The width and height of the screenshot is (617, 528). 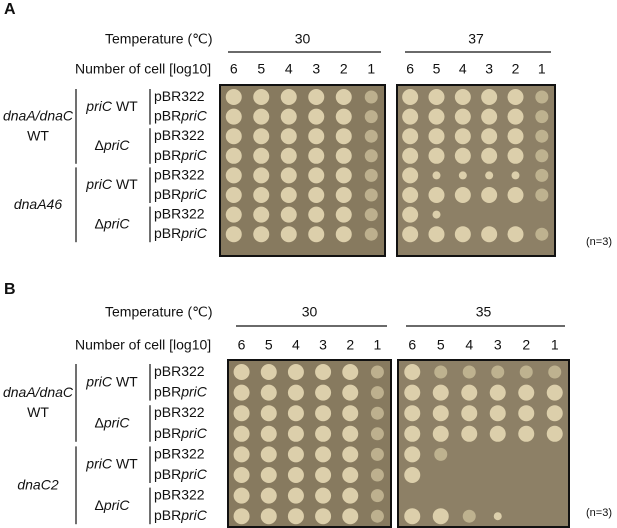 I want to click on host-suffix: WT, so click(x=38, y=135).